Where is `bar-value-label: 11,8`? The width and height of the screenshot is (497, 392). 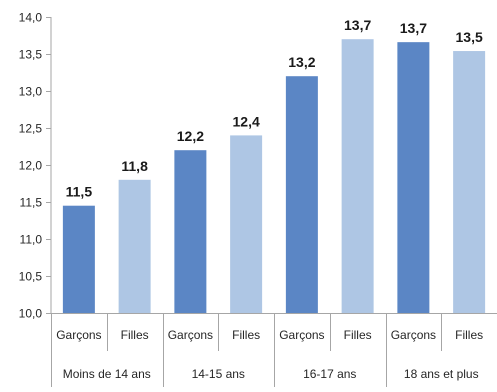 bar-value-label: 11,8 is located at coordinates (134, 166).